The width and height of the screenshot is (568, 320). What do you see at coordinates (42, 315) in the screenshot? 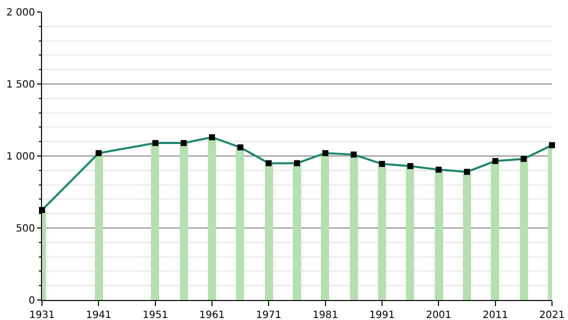
I see `x-tick-label: 1931` at bounding box center [42, 315].